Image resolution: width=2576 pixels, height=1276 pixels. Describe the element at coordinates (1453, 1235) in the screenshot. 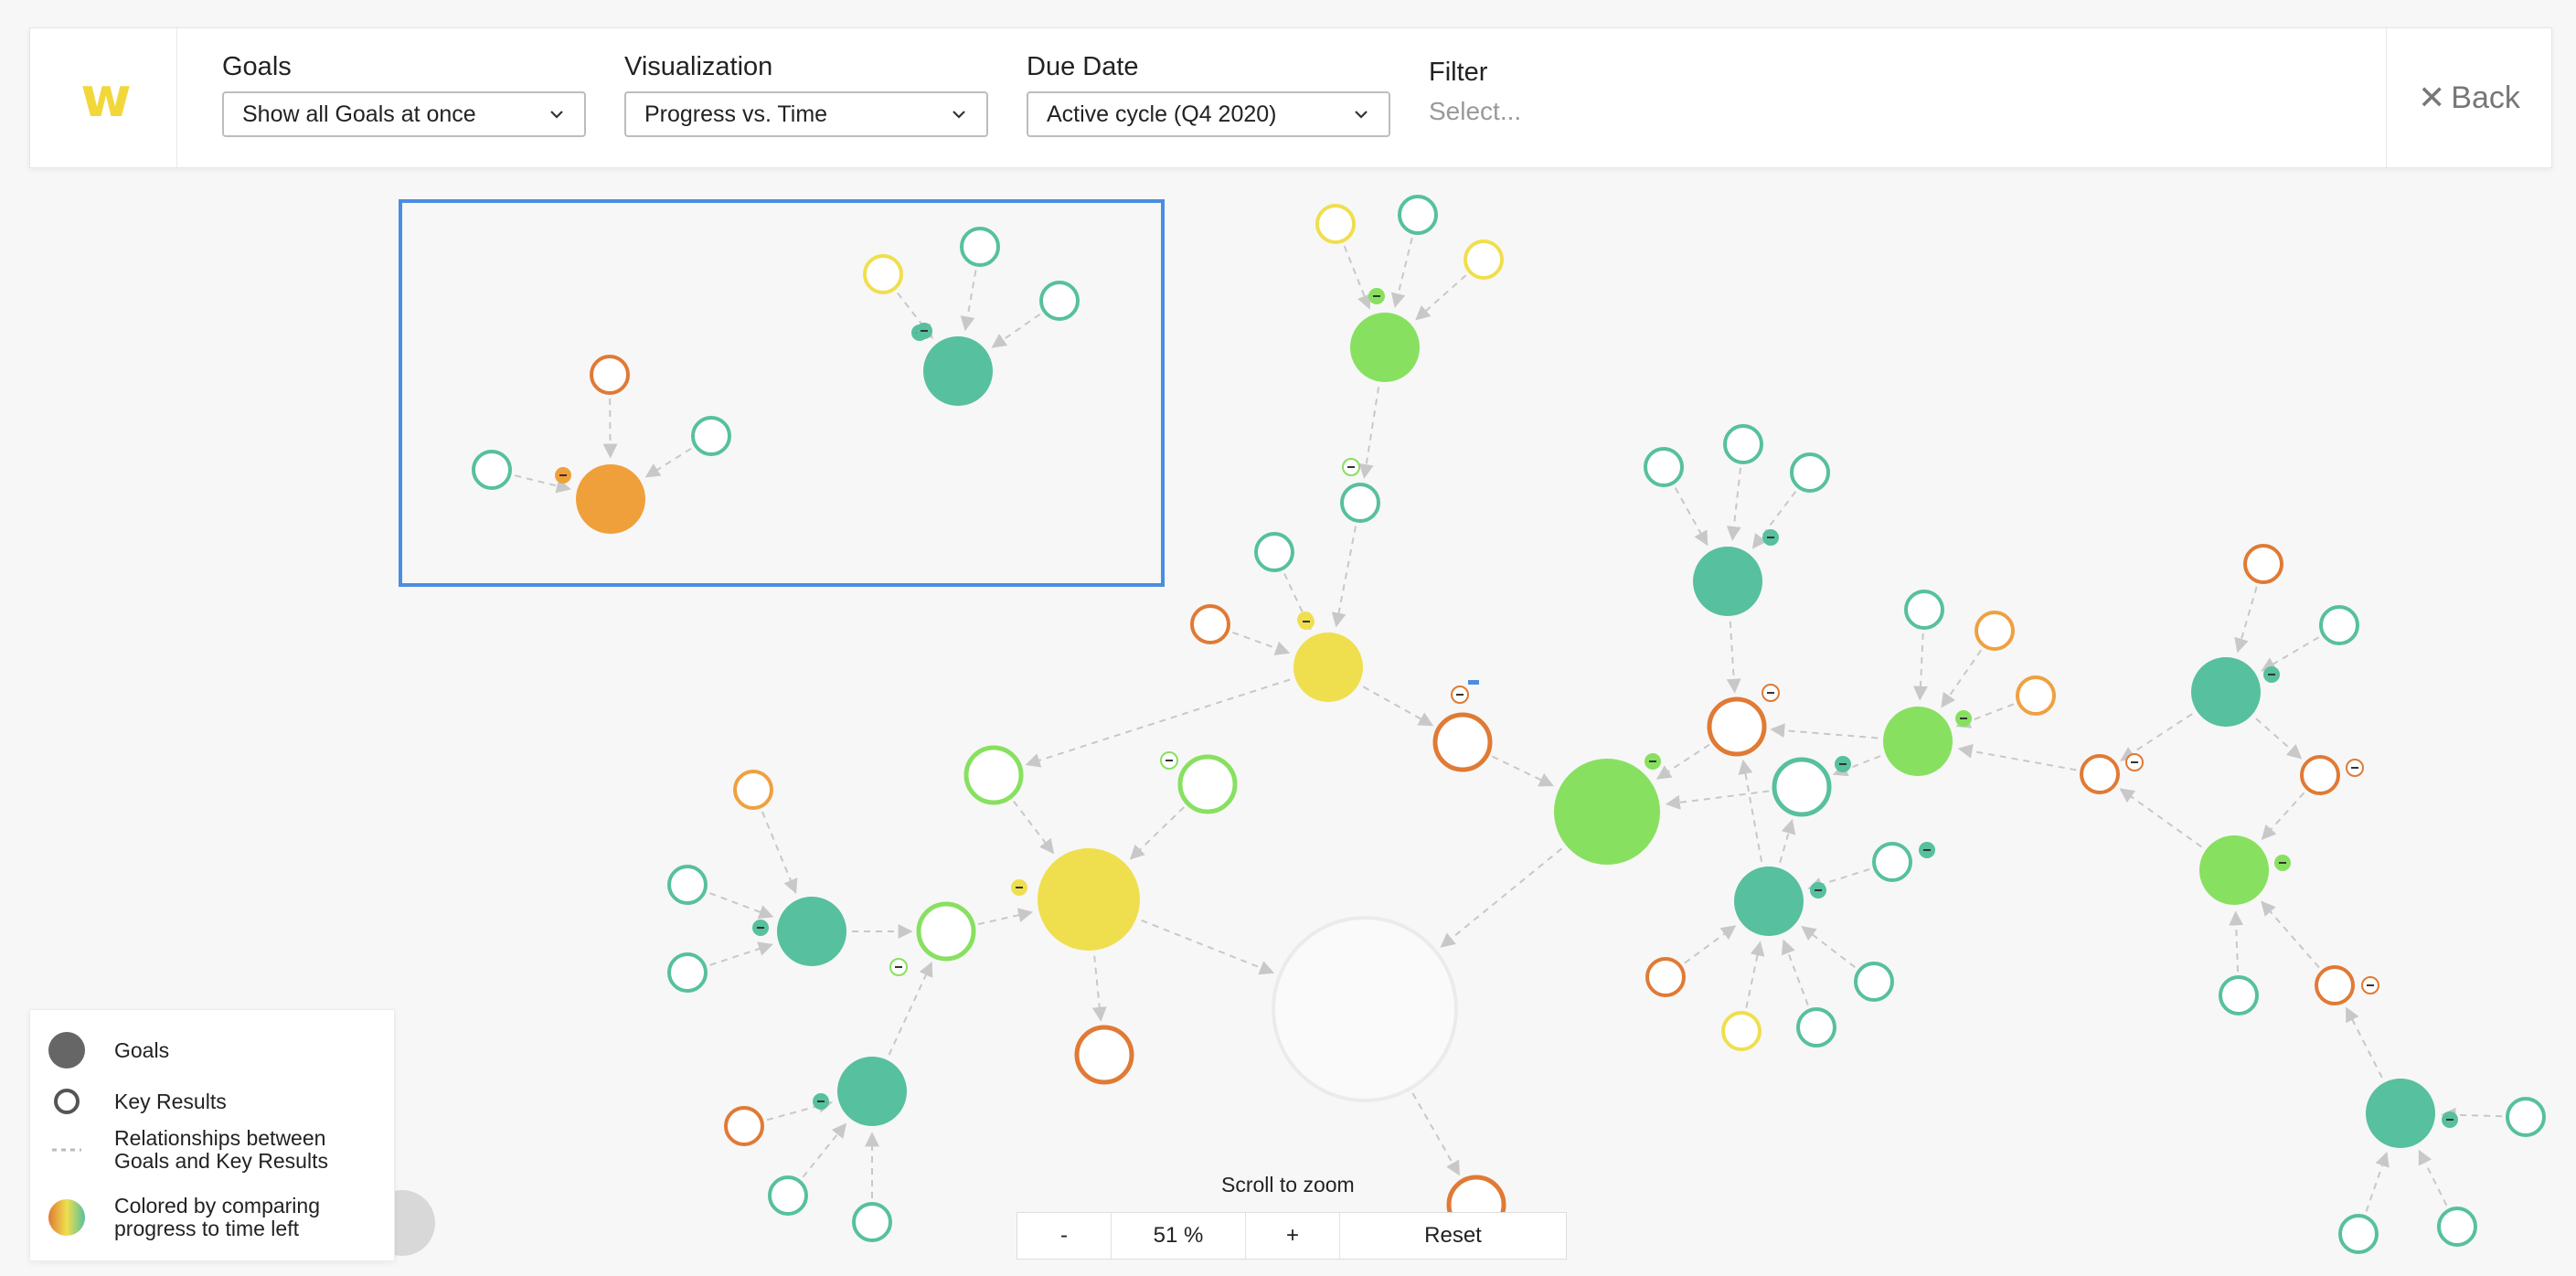

I see `zoom-reset-button: Reset` at that location.